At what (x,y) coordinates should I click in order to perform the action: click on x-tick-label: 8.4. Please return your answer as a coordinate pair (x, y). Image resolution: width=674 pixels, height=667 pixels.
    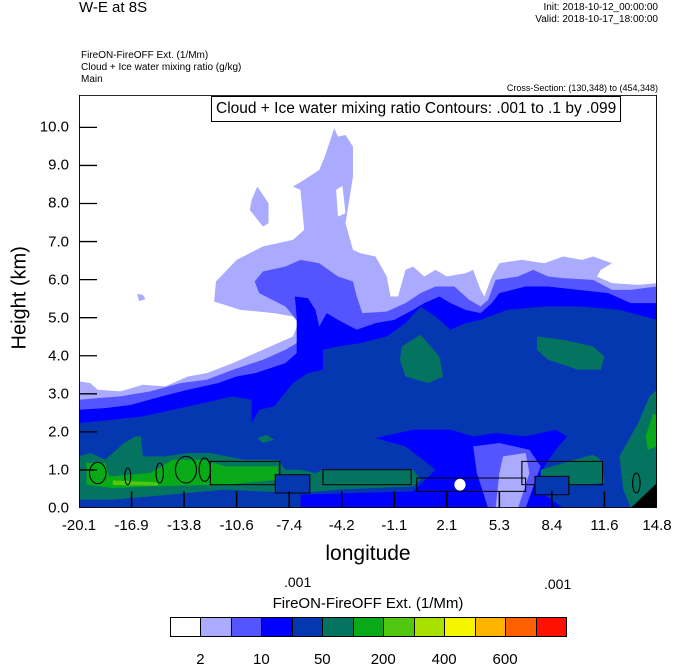
    Looking at the image, I should click on (552, 525).